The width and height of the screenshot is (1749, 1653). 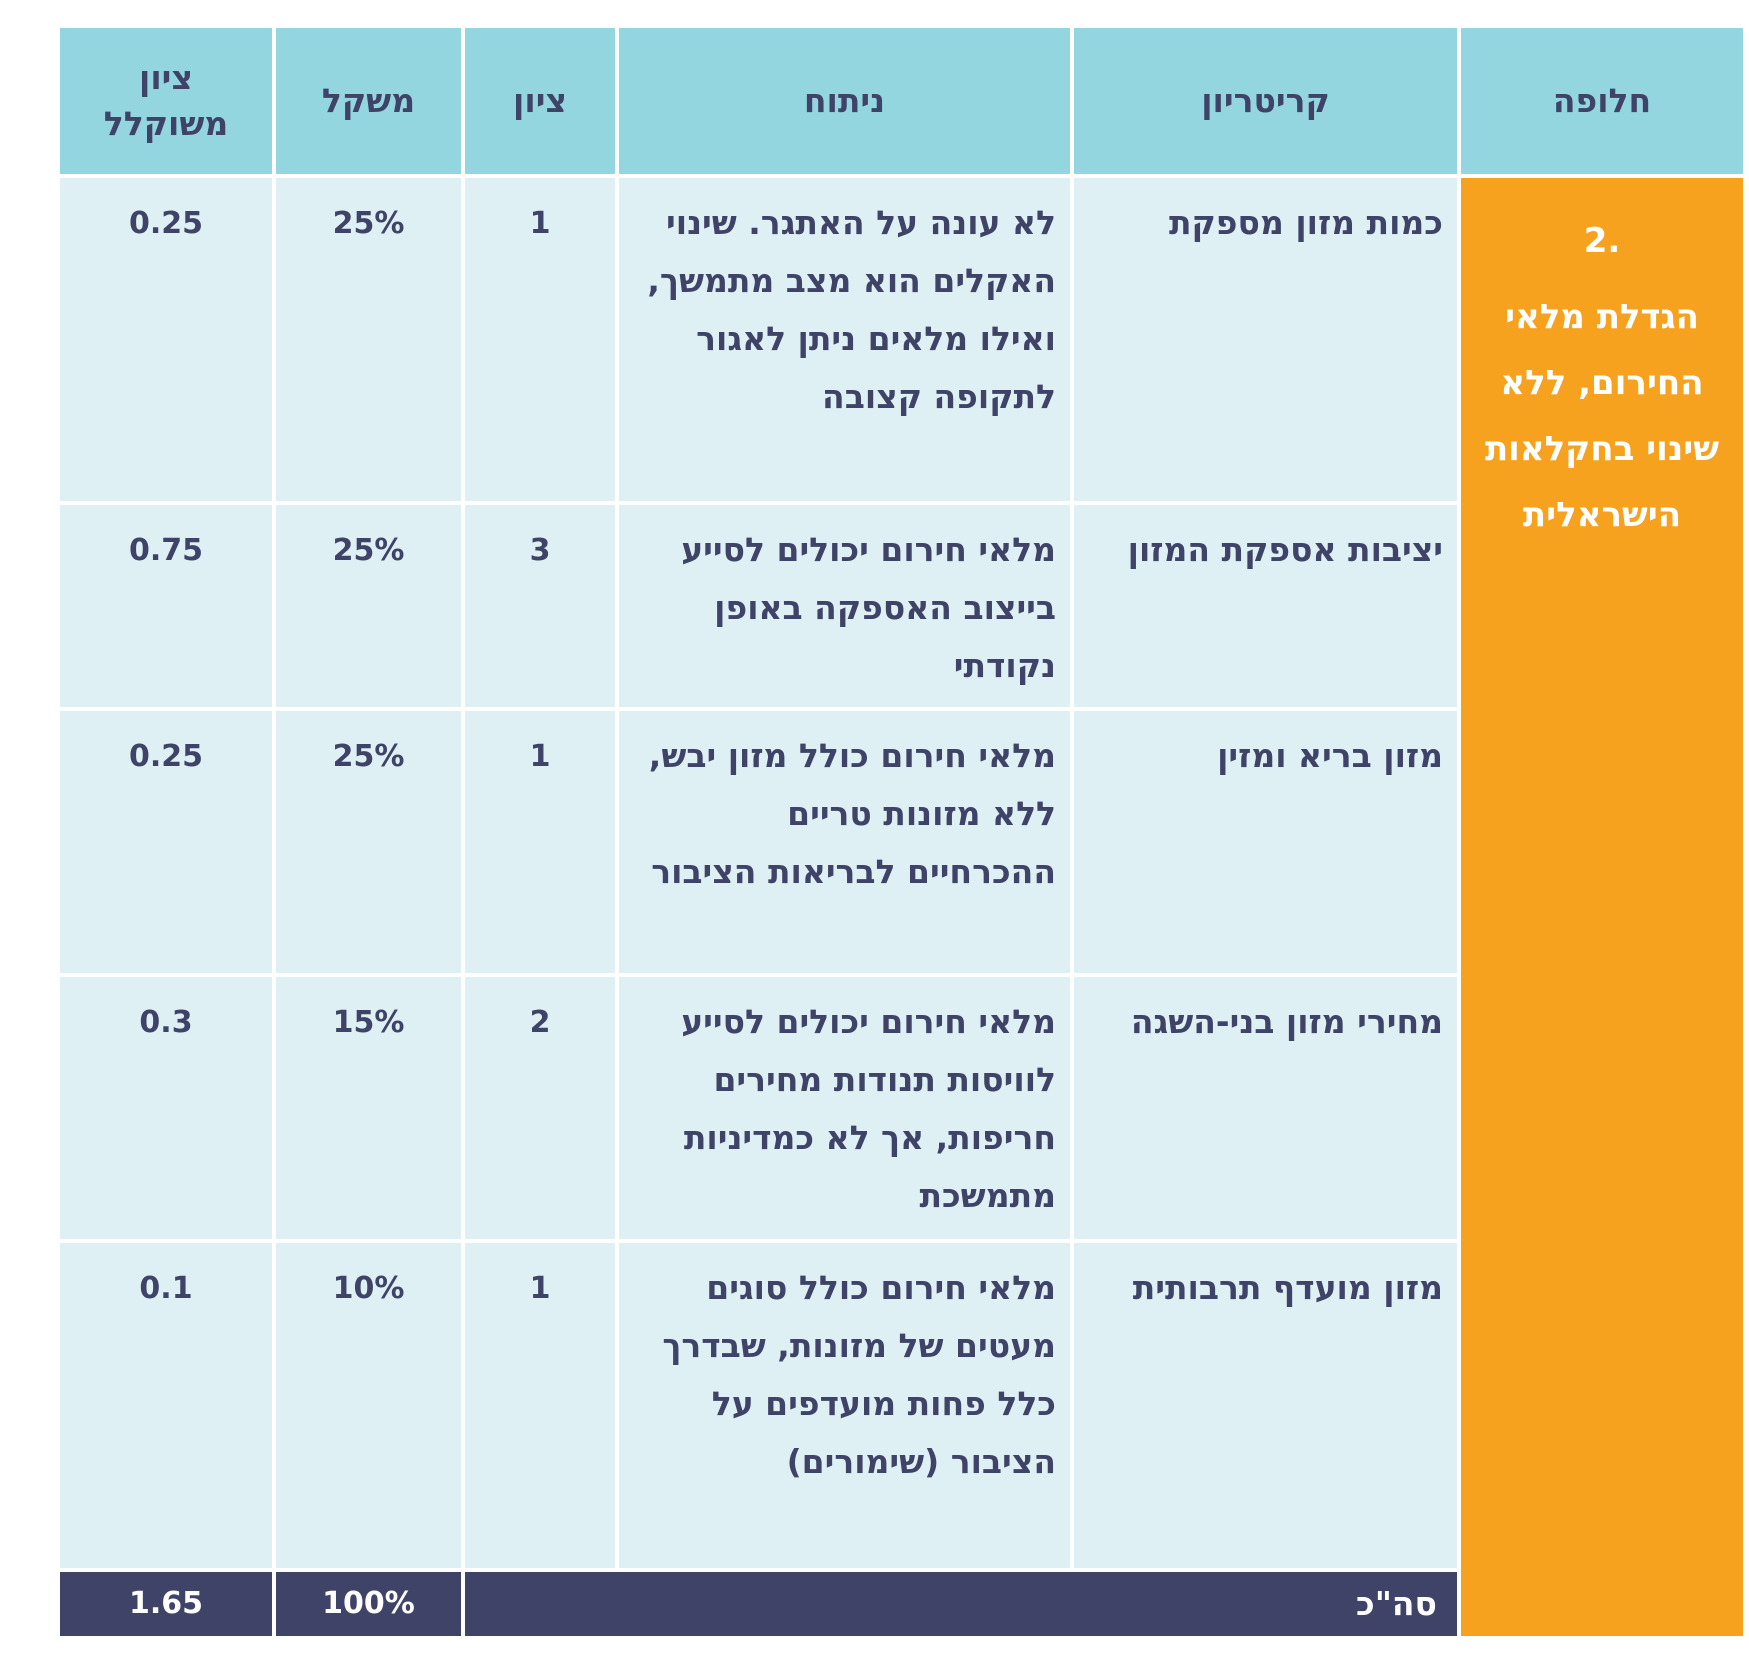 What do you see at coordinates (1265, 1405) in the screenshot?
I see `table-row-criterion: מזון מועדף תרבותית` at bounding box center [1265, 1405].